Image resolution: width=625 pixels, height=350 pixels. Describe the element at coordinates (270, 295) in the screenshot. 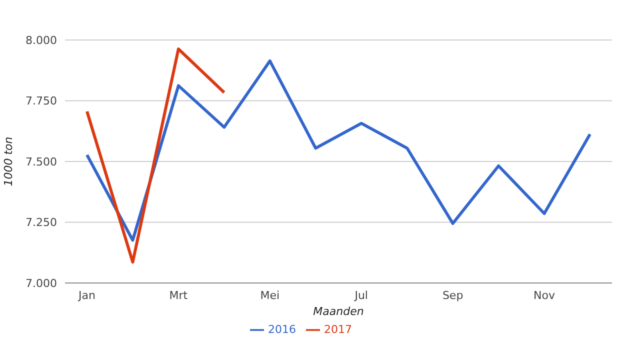

I see `x-tick-label: Mei` at that location.